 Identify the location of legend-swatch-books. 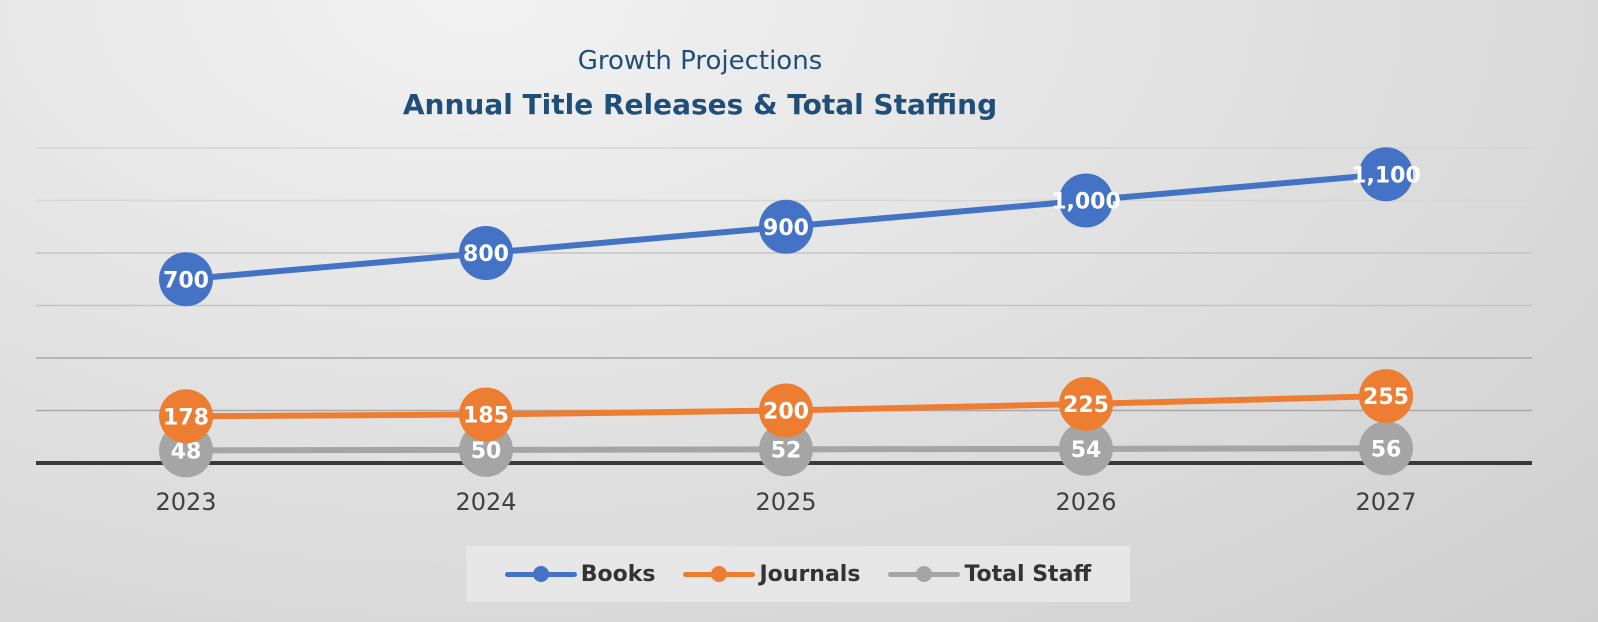
(540, 574).